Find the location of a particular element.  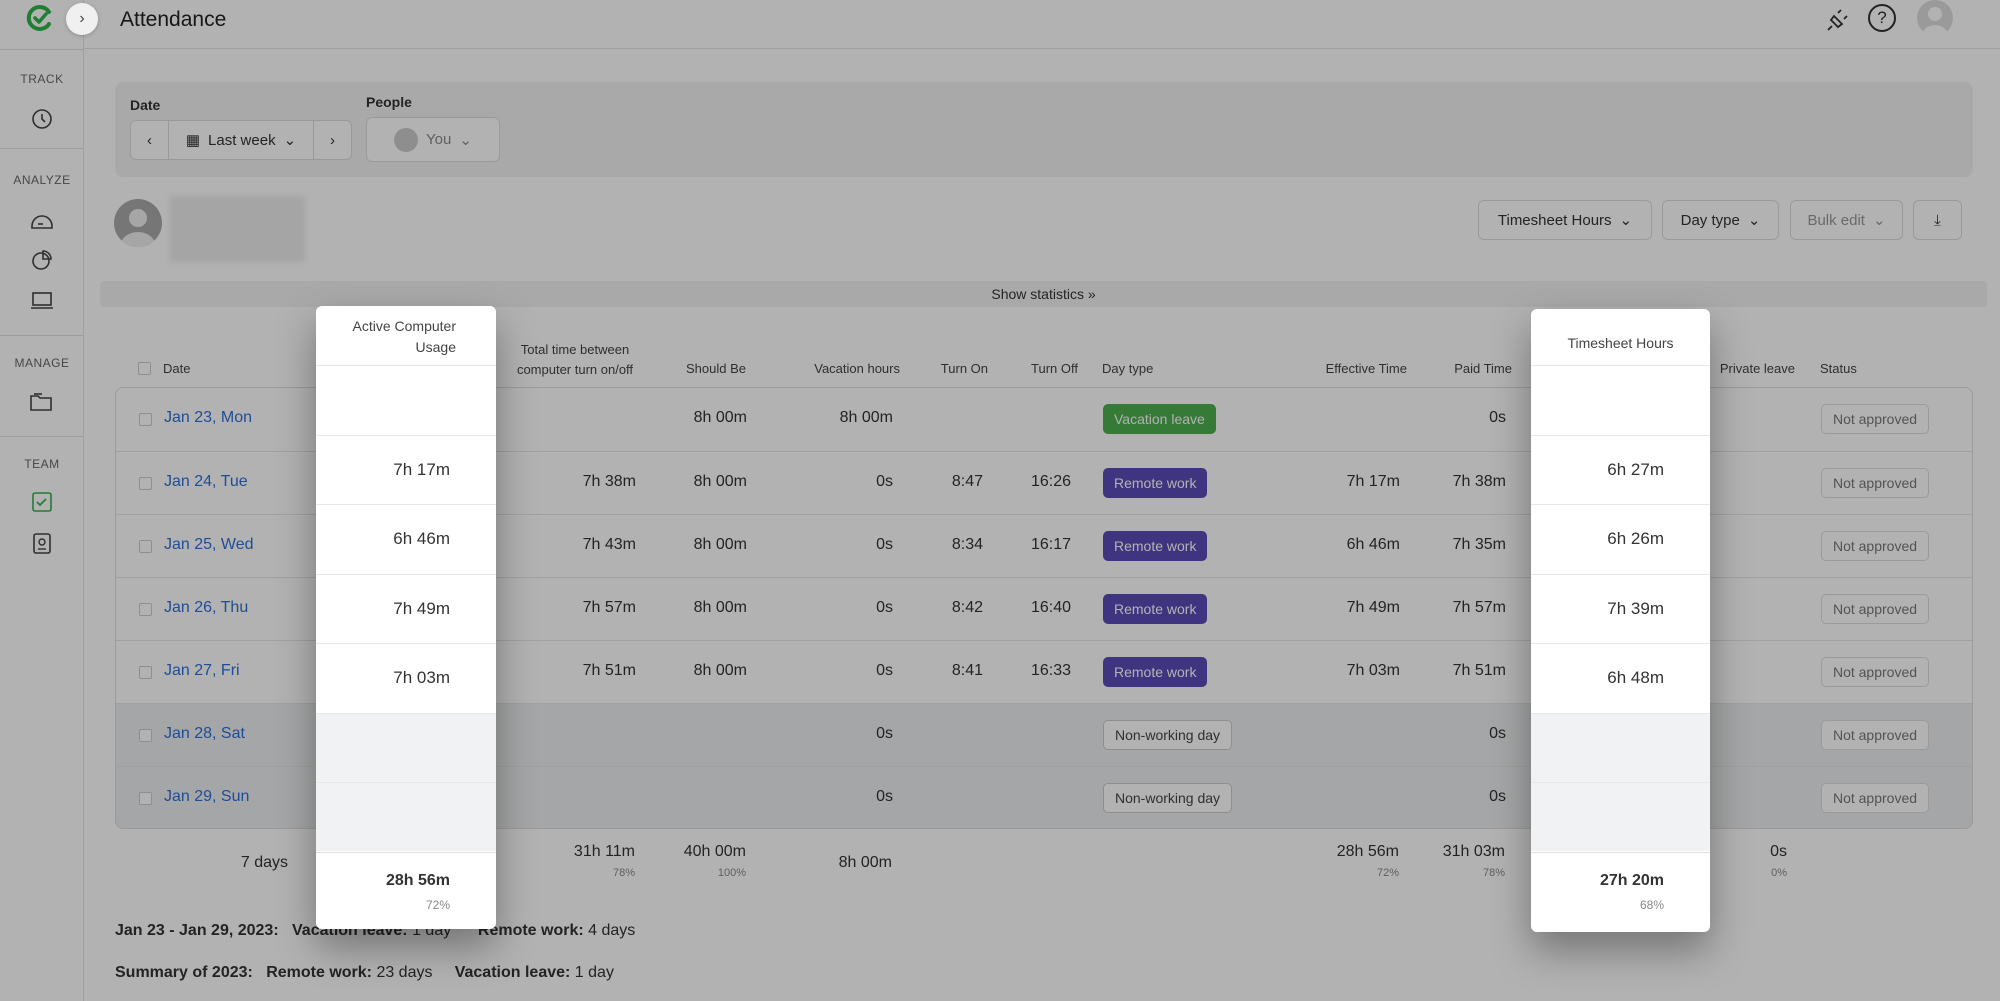

date-range-value: Last week is located at coordinates (242, 140).